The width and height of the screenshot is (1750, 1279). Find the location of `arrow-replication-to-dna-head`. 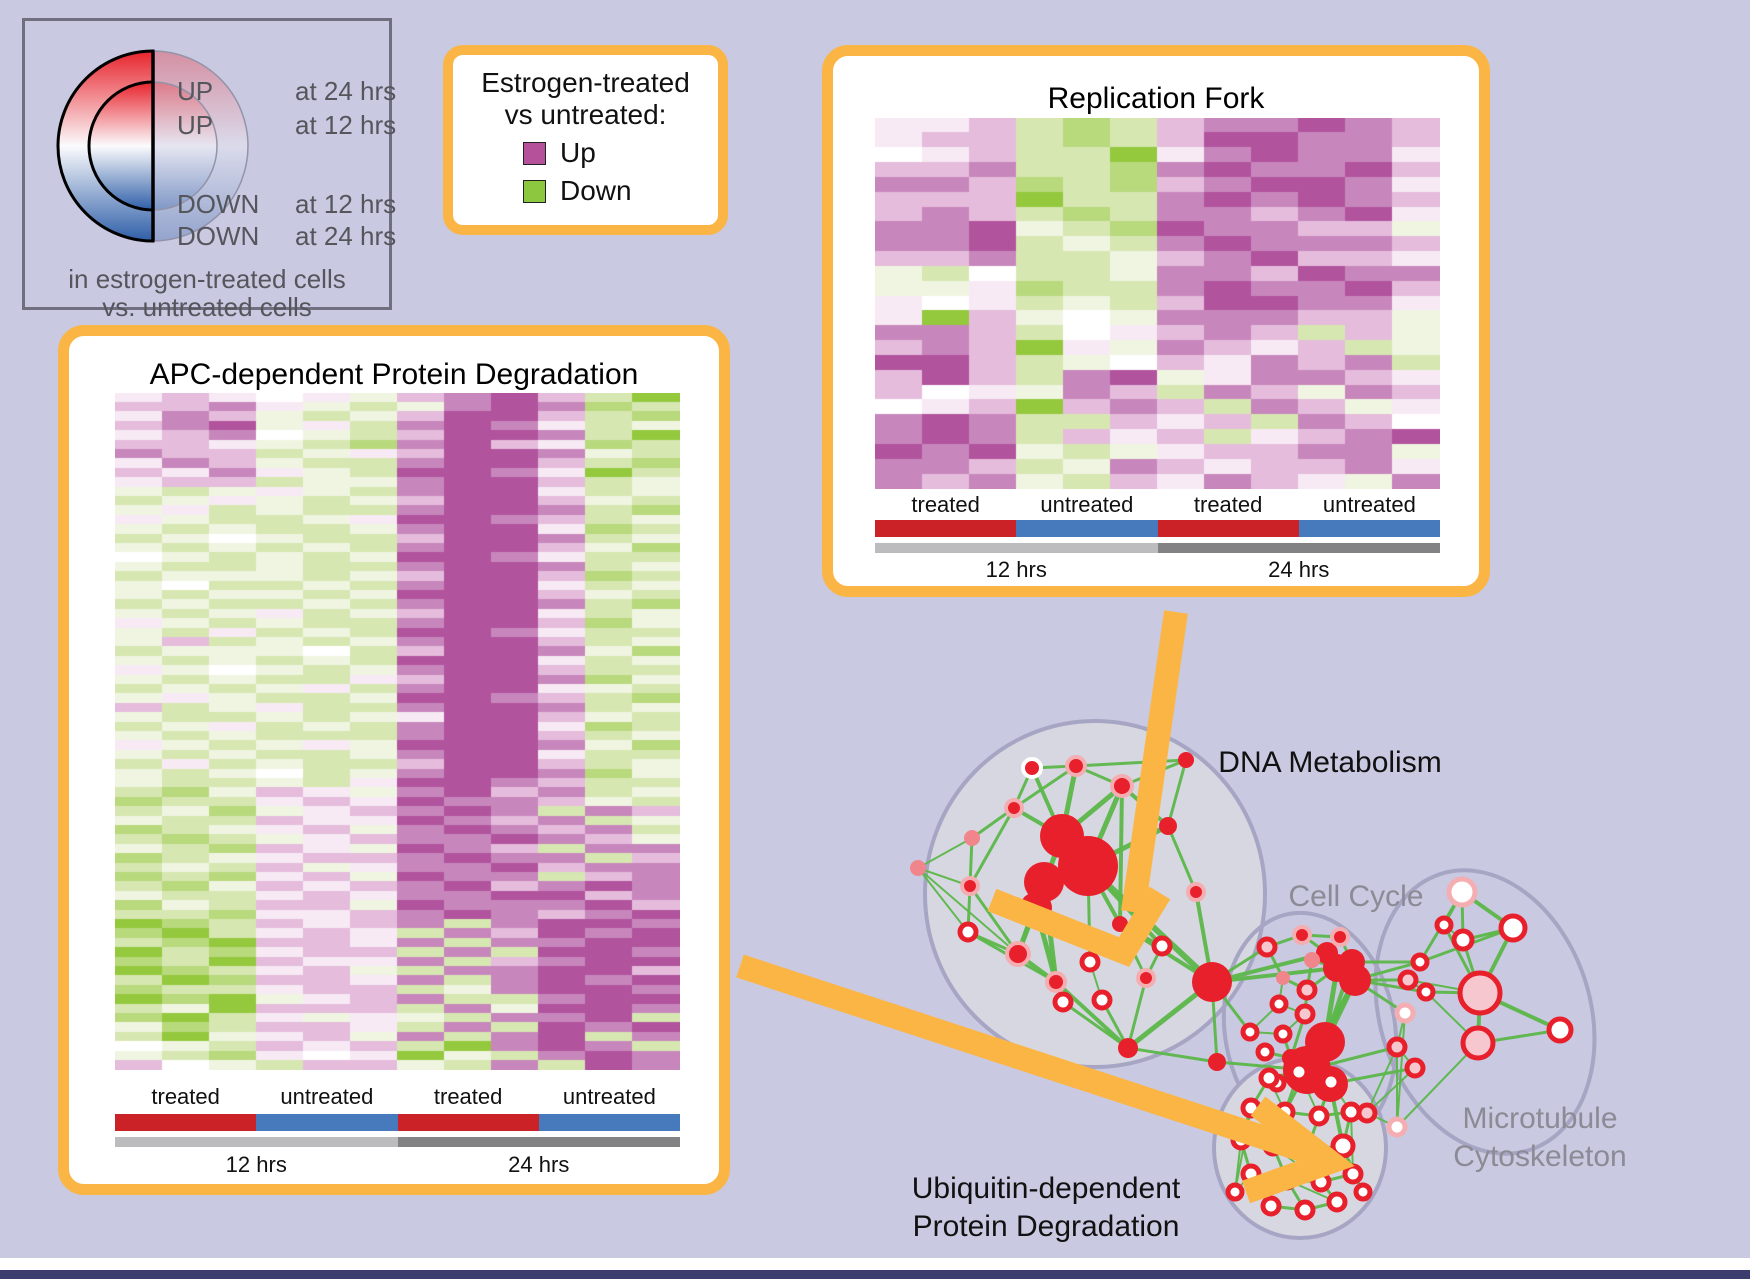

arrow-replication-to-dna-head is located at coordinates (1079, 926).